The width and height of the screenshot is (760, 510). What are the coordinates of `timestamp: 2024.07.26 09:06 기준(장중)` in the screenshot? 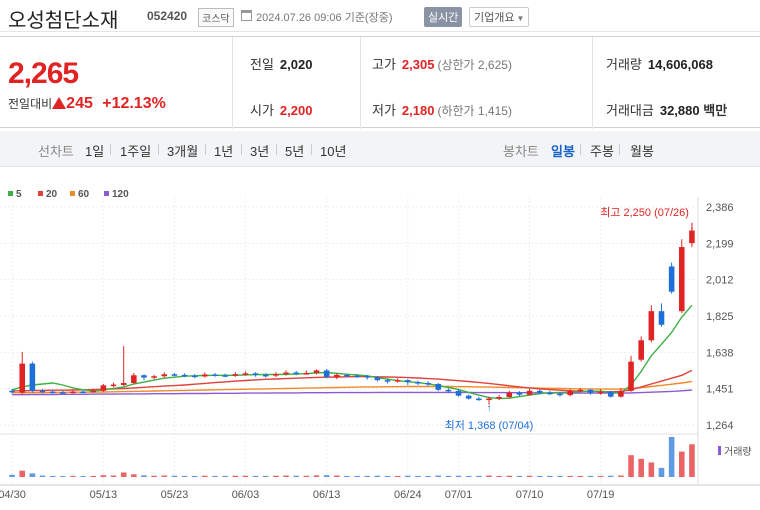 It's located at (324, 18).